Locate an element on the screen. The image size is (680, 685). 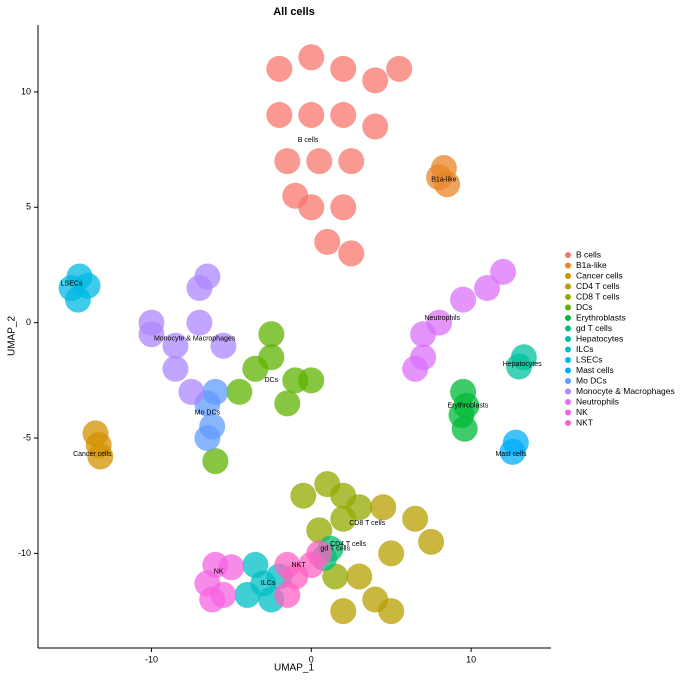
legend-label: Monocyte & Macrophages is located at coordinates (625, 391).